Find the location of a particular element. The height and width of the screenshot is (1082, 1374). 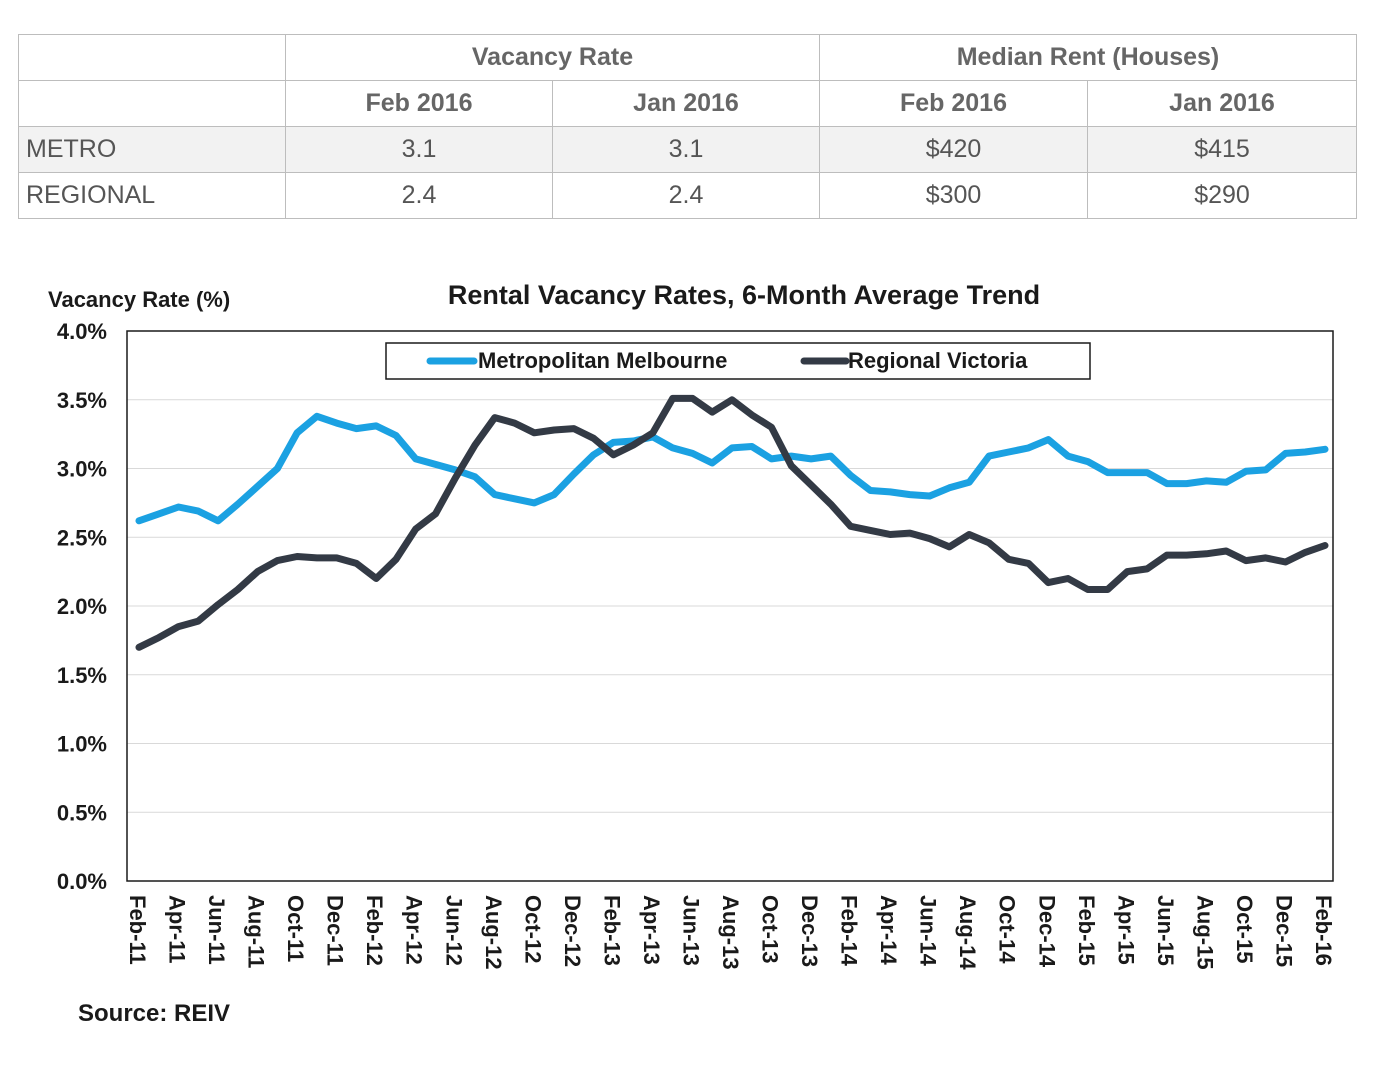

x-tick-label: Jun-13 is located at coordinates (690, 930).